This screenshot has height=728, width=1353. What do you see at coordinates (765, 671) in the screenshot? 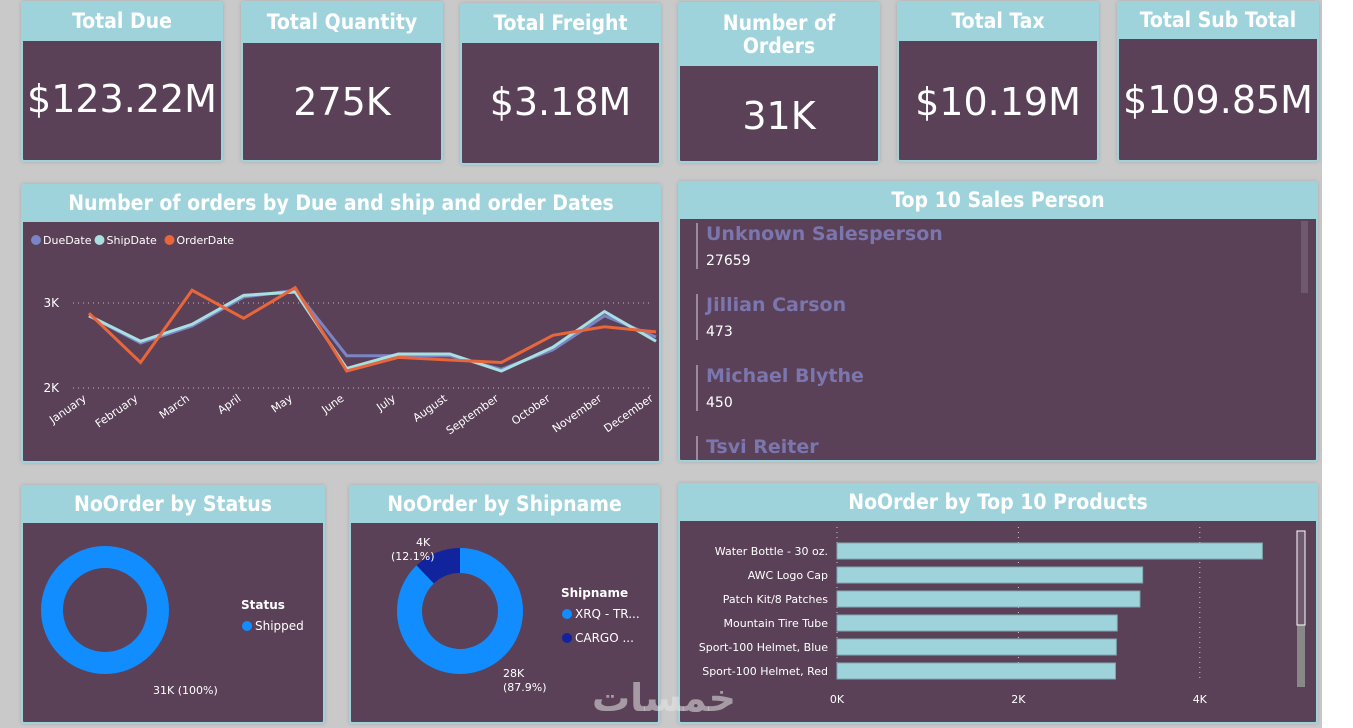
I see `category-label: Sport-100 Helmet, Red` at bounding box center [765, 671].